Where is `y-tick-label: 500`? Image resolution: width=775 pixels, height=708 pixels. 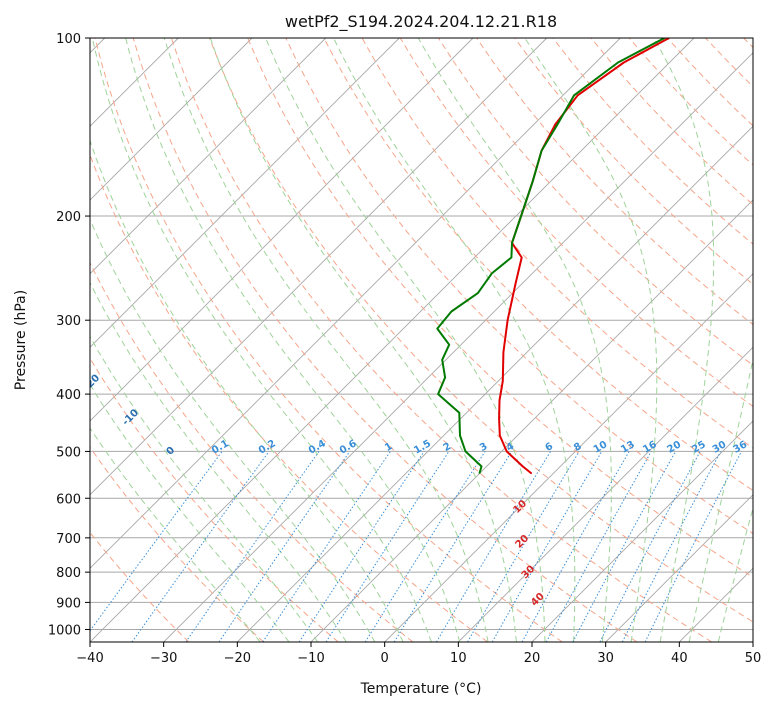 y-tick-label: 500 is located at coordinates (68, 452).